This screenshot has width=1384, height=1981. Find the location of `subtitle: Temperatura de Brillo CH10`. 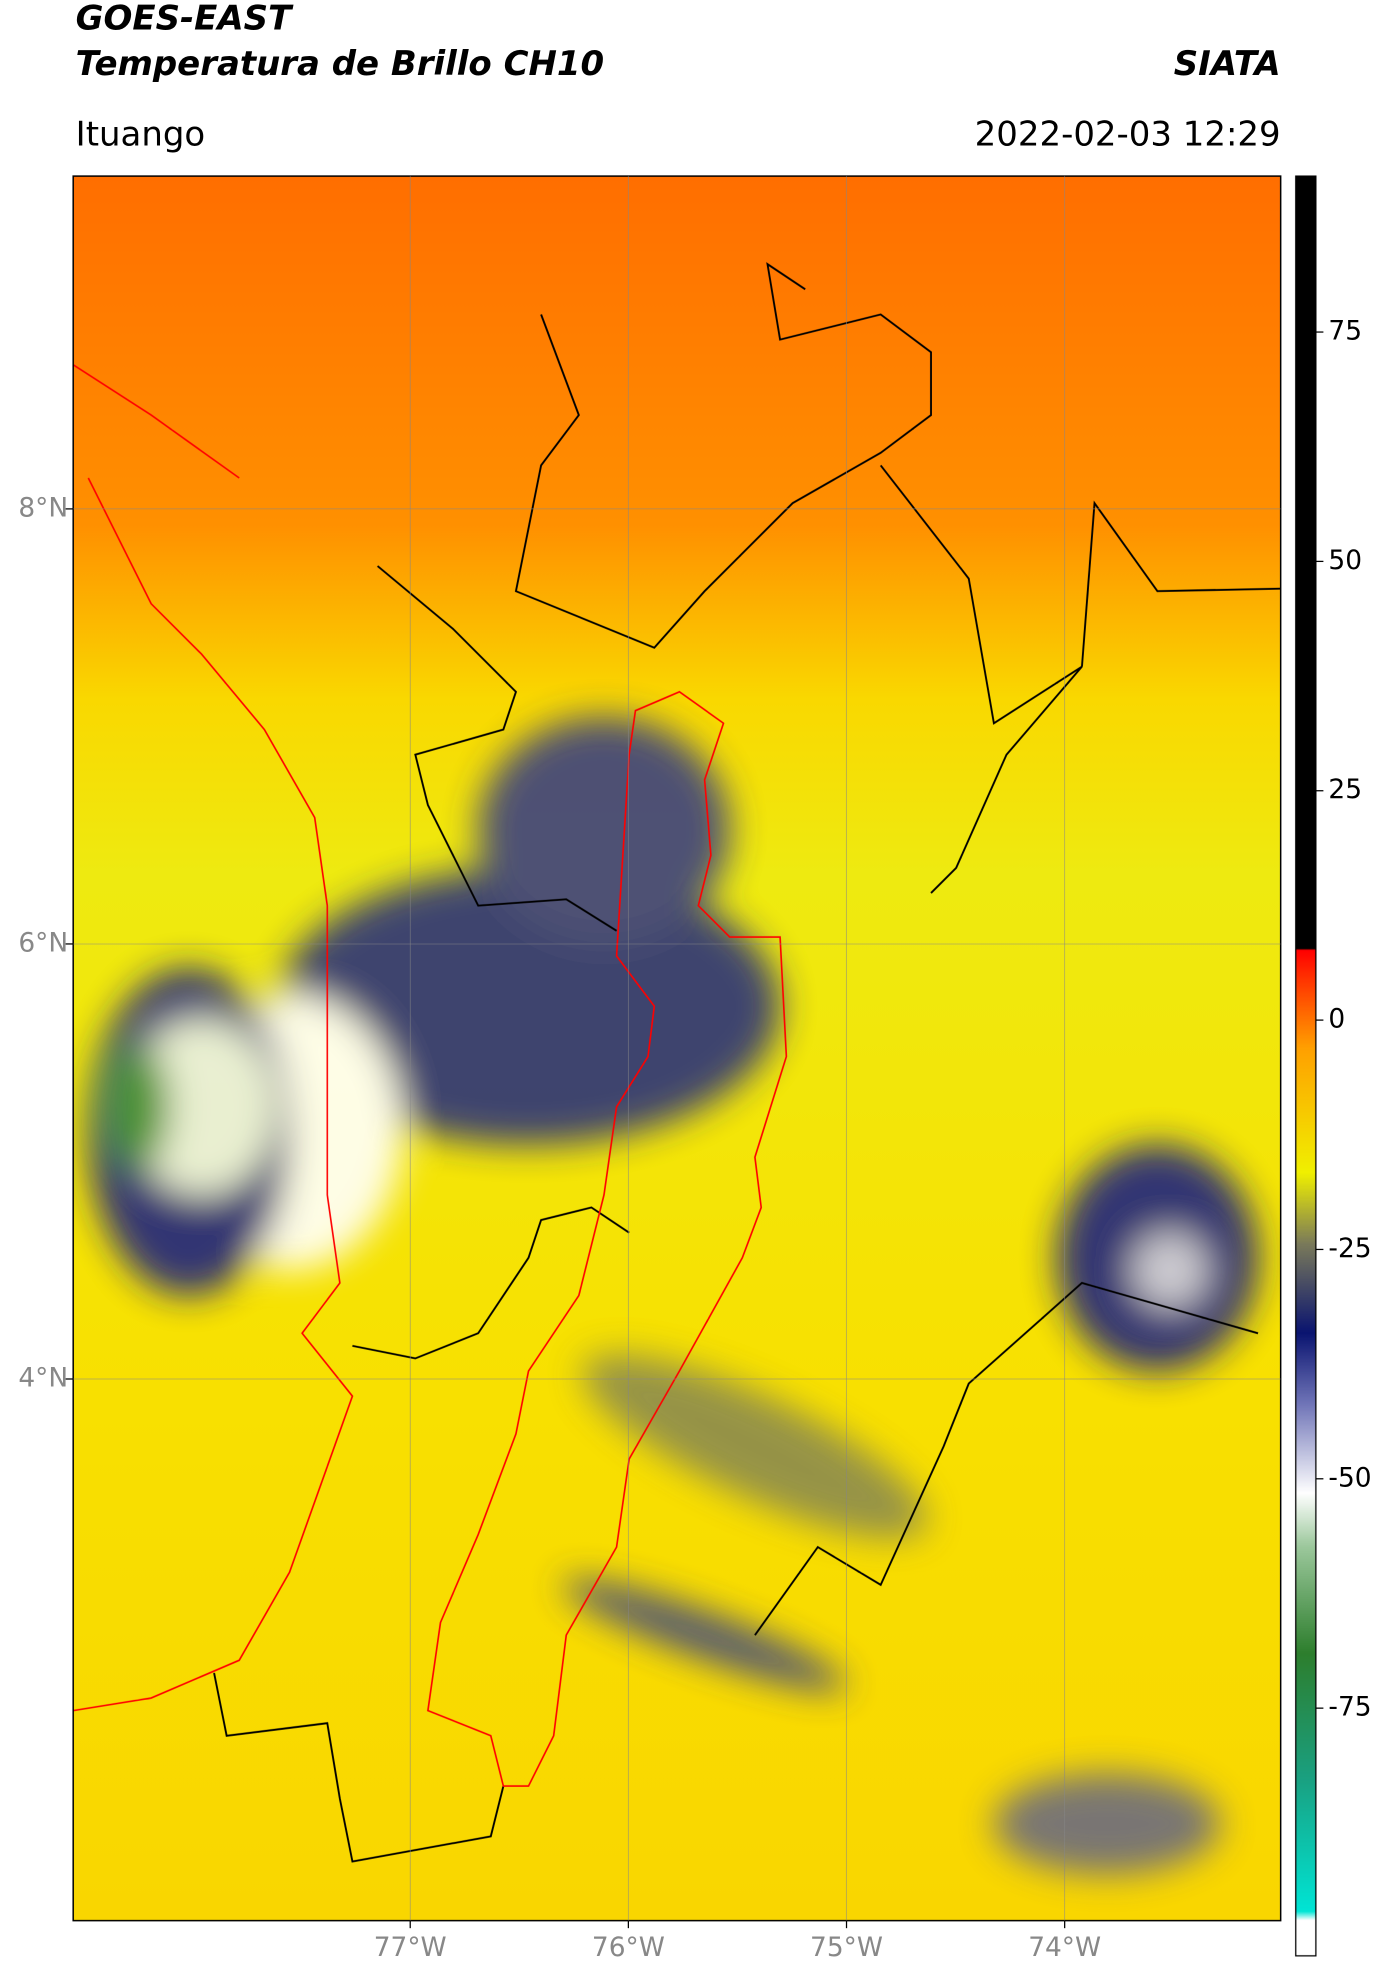

subtitle: Temperatura de Brillo CH10 is located at coordinates (340, 64).